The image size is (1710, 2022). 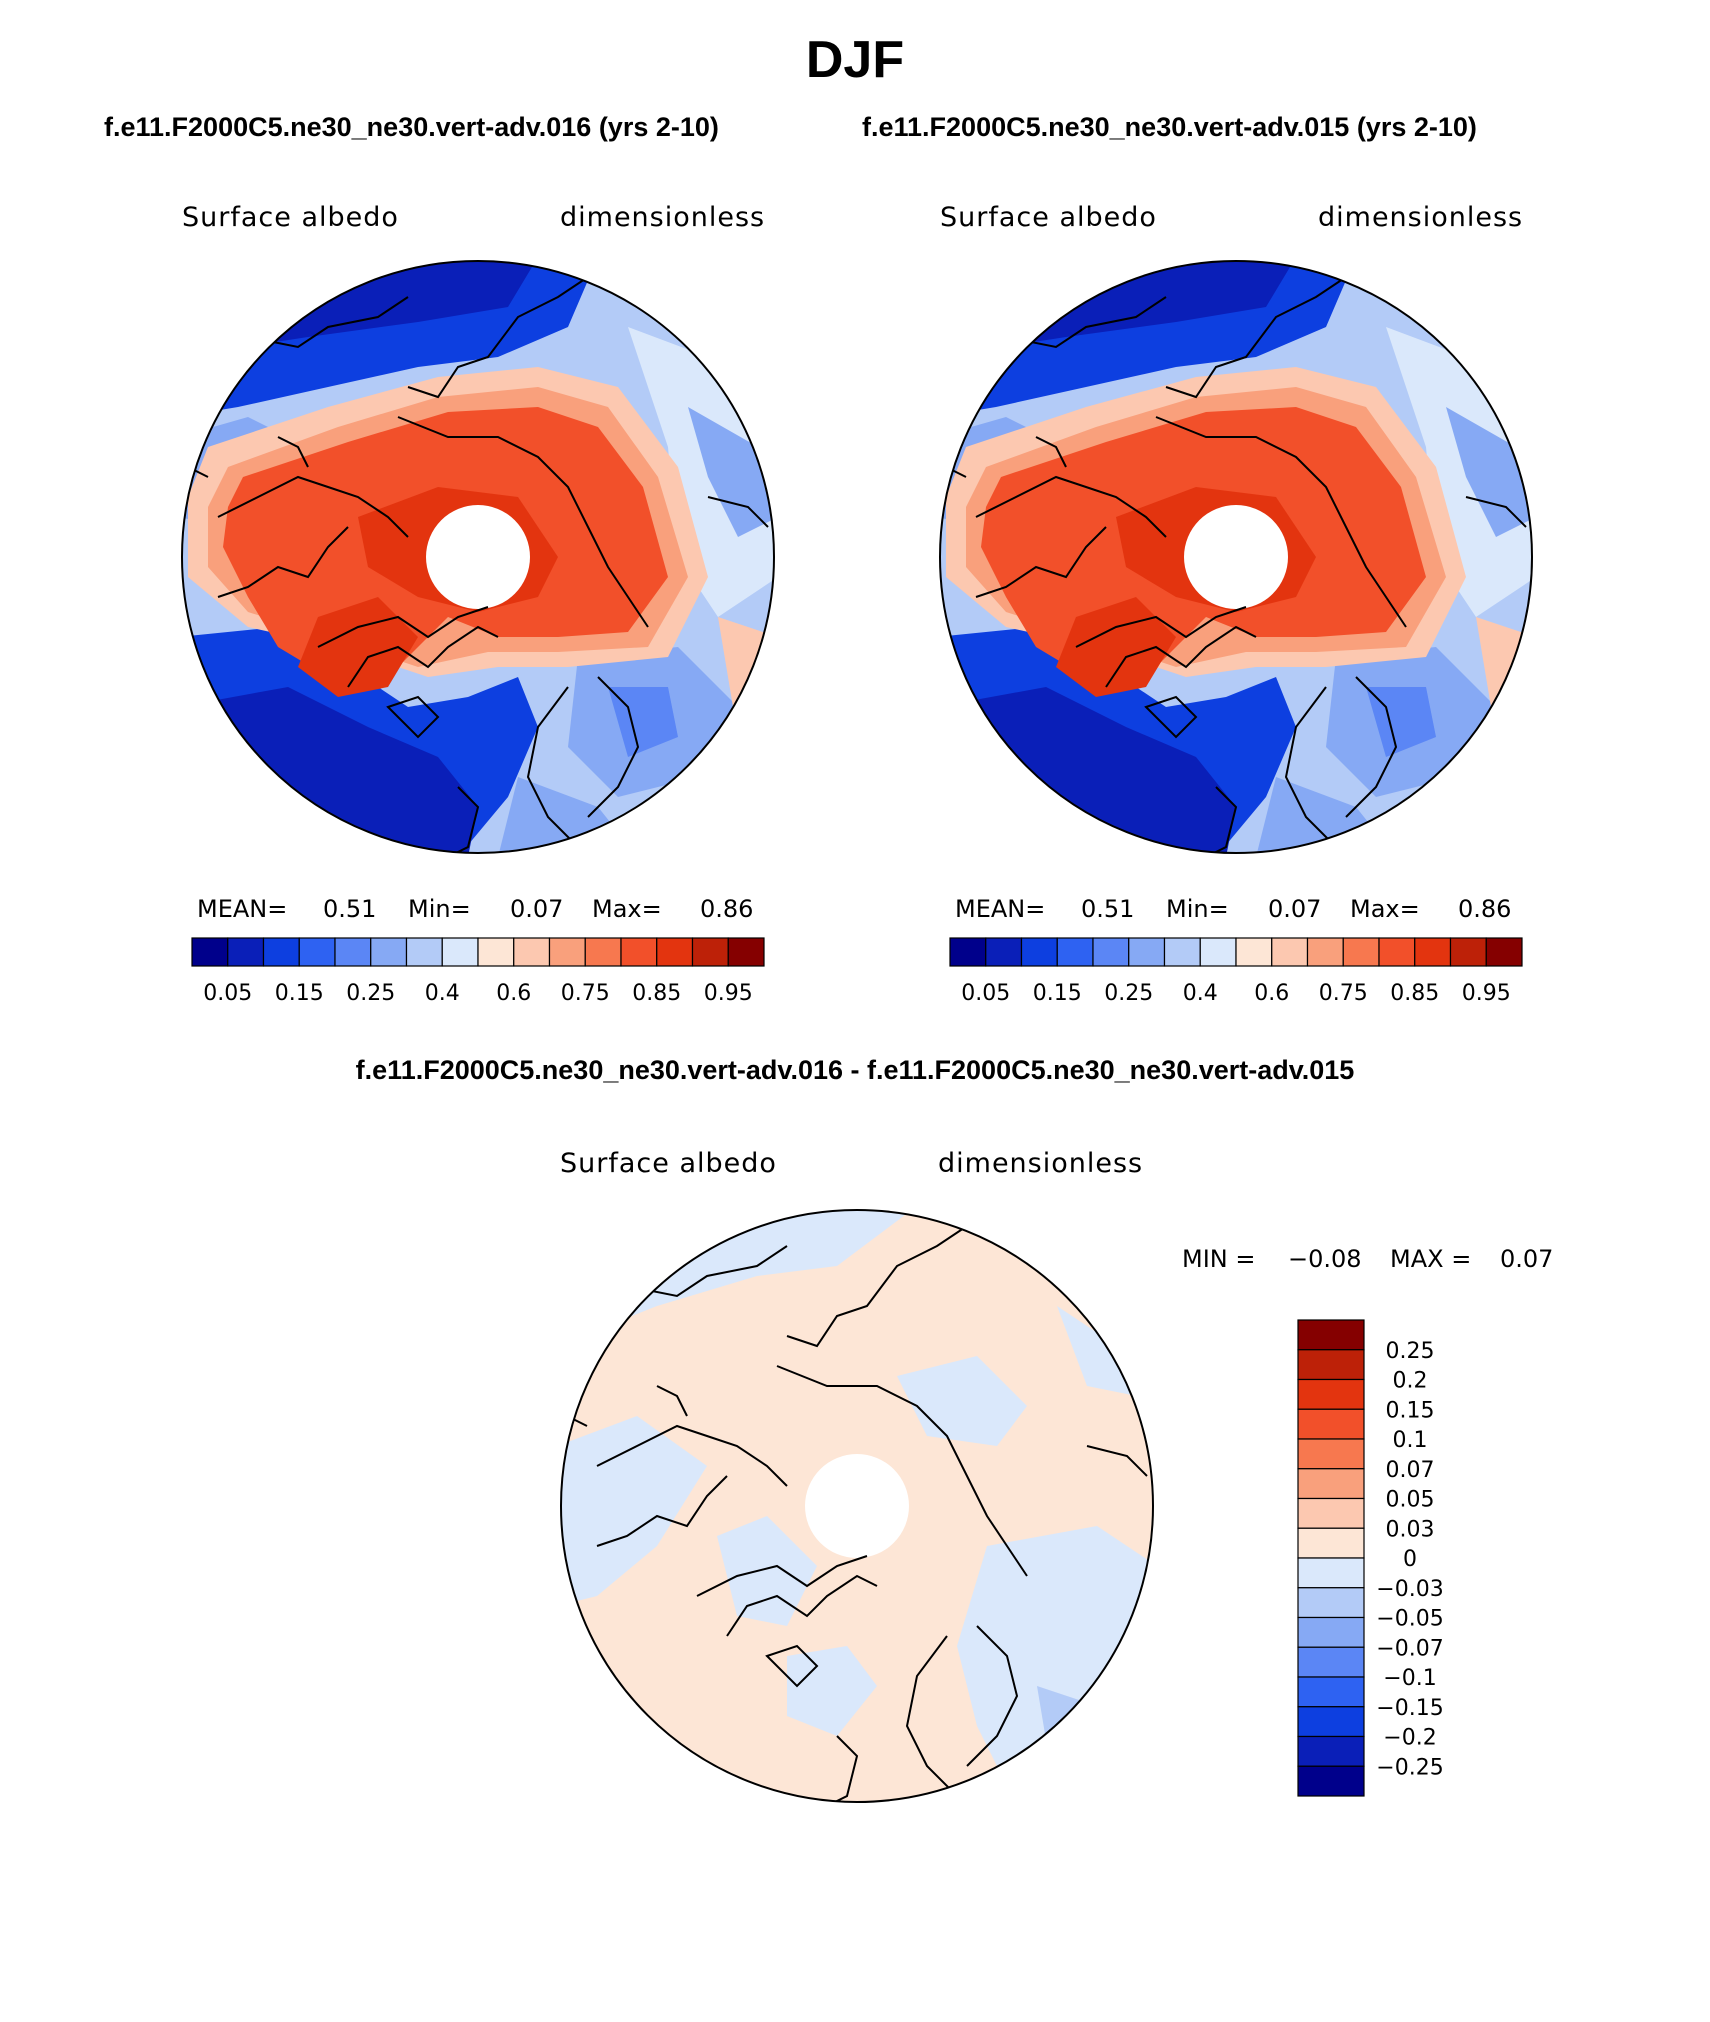 What do you see at coordinates (478, 557) in the screenshot?
I see `map-panel1-albedo` at bounding box center [478, 557].